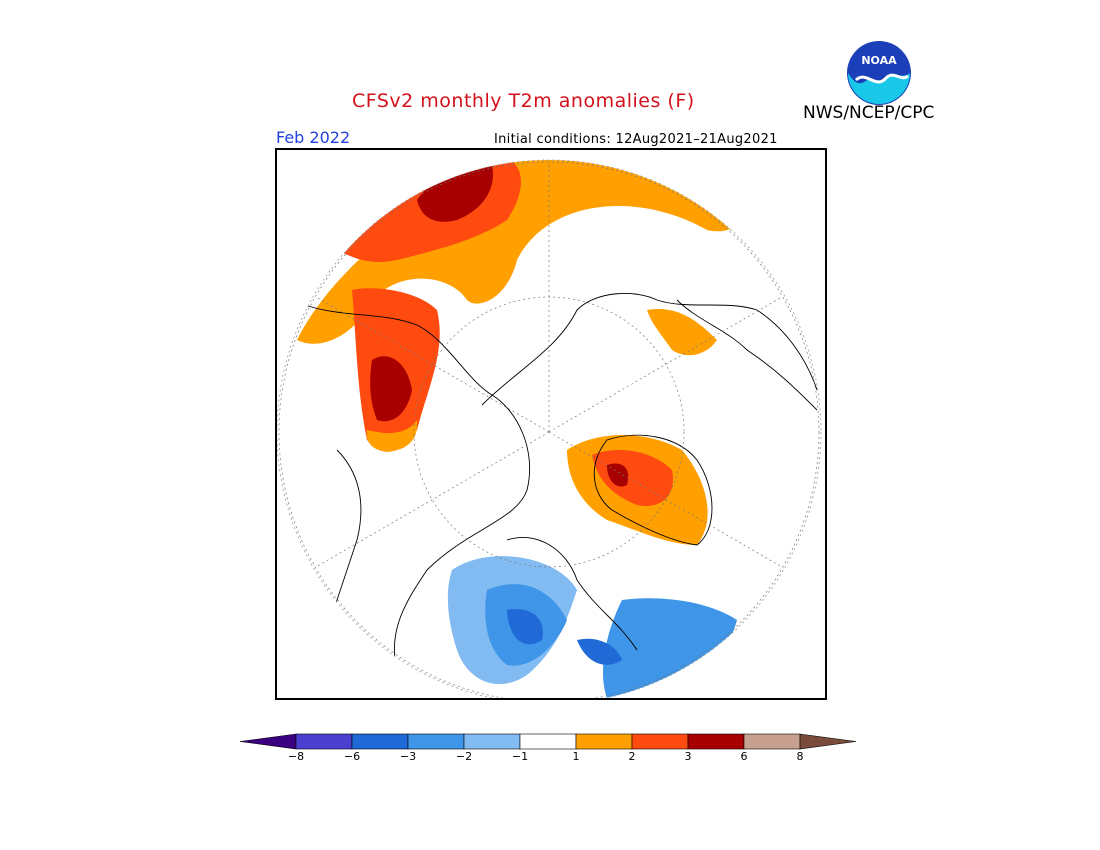  What do you see at coordinates (800, 756) in the screenshot?
I see `legend-tick-label: 8` at bounding box center [800, 756].